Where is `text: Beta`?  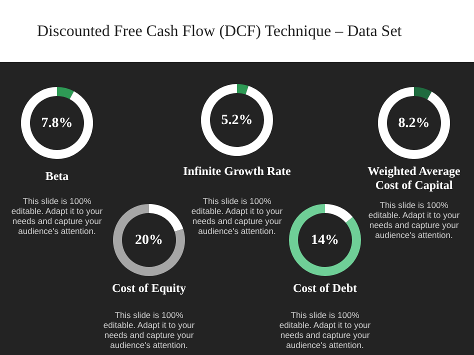 text: Beta is located at coordinates (57, 176).